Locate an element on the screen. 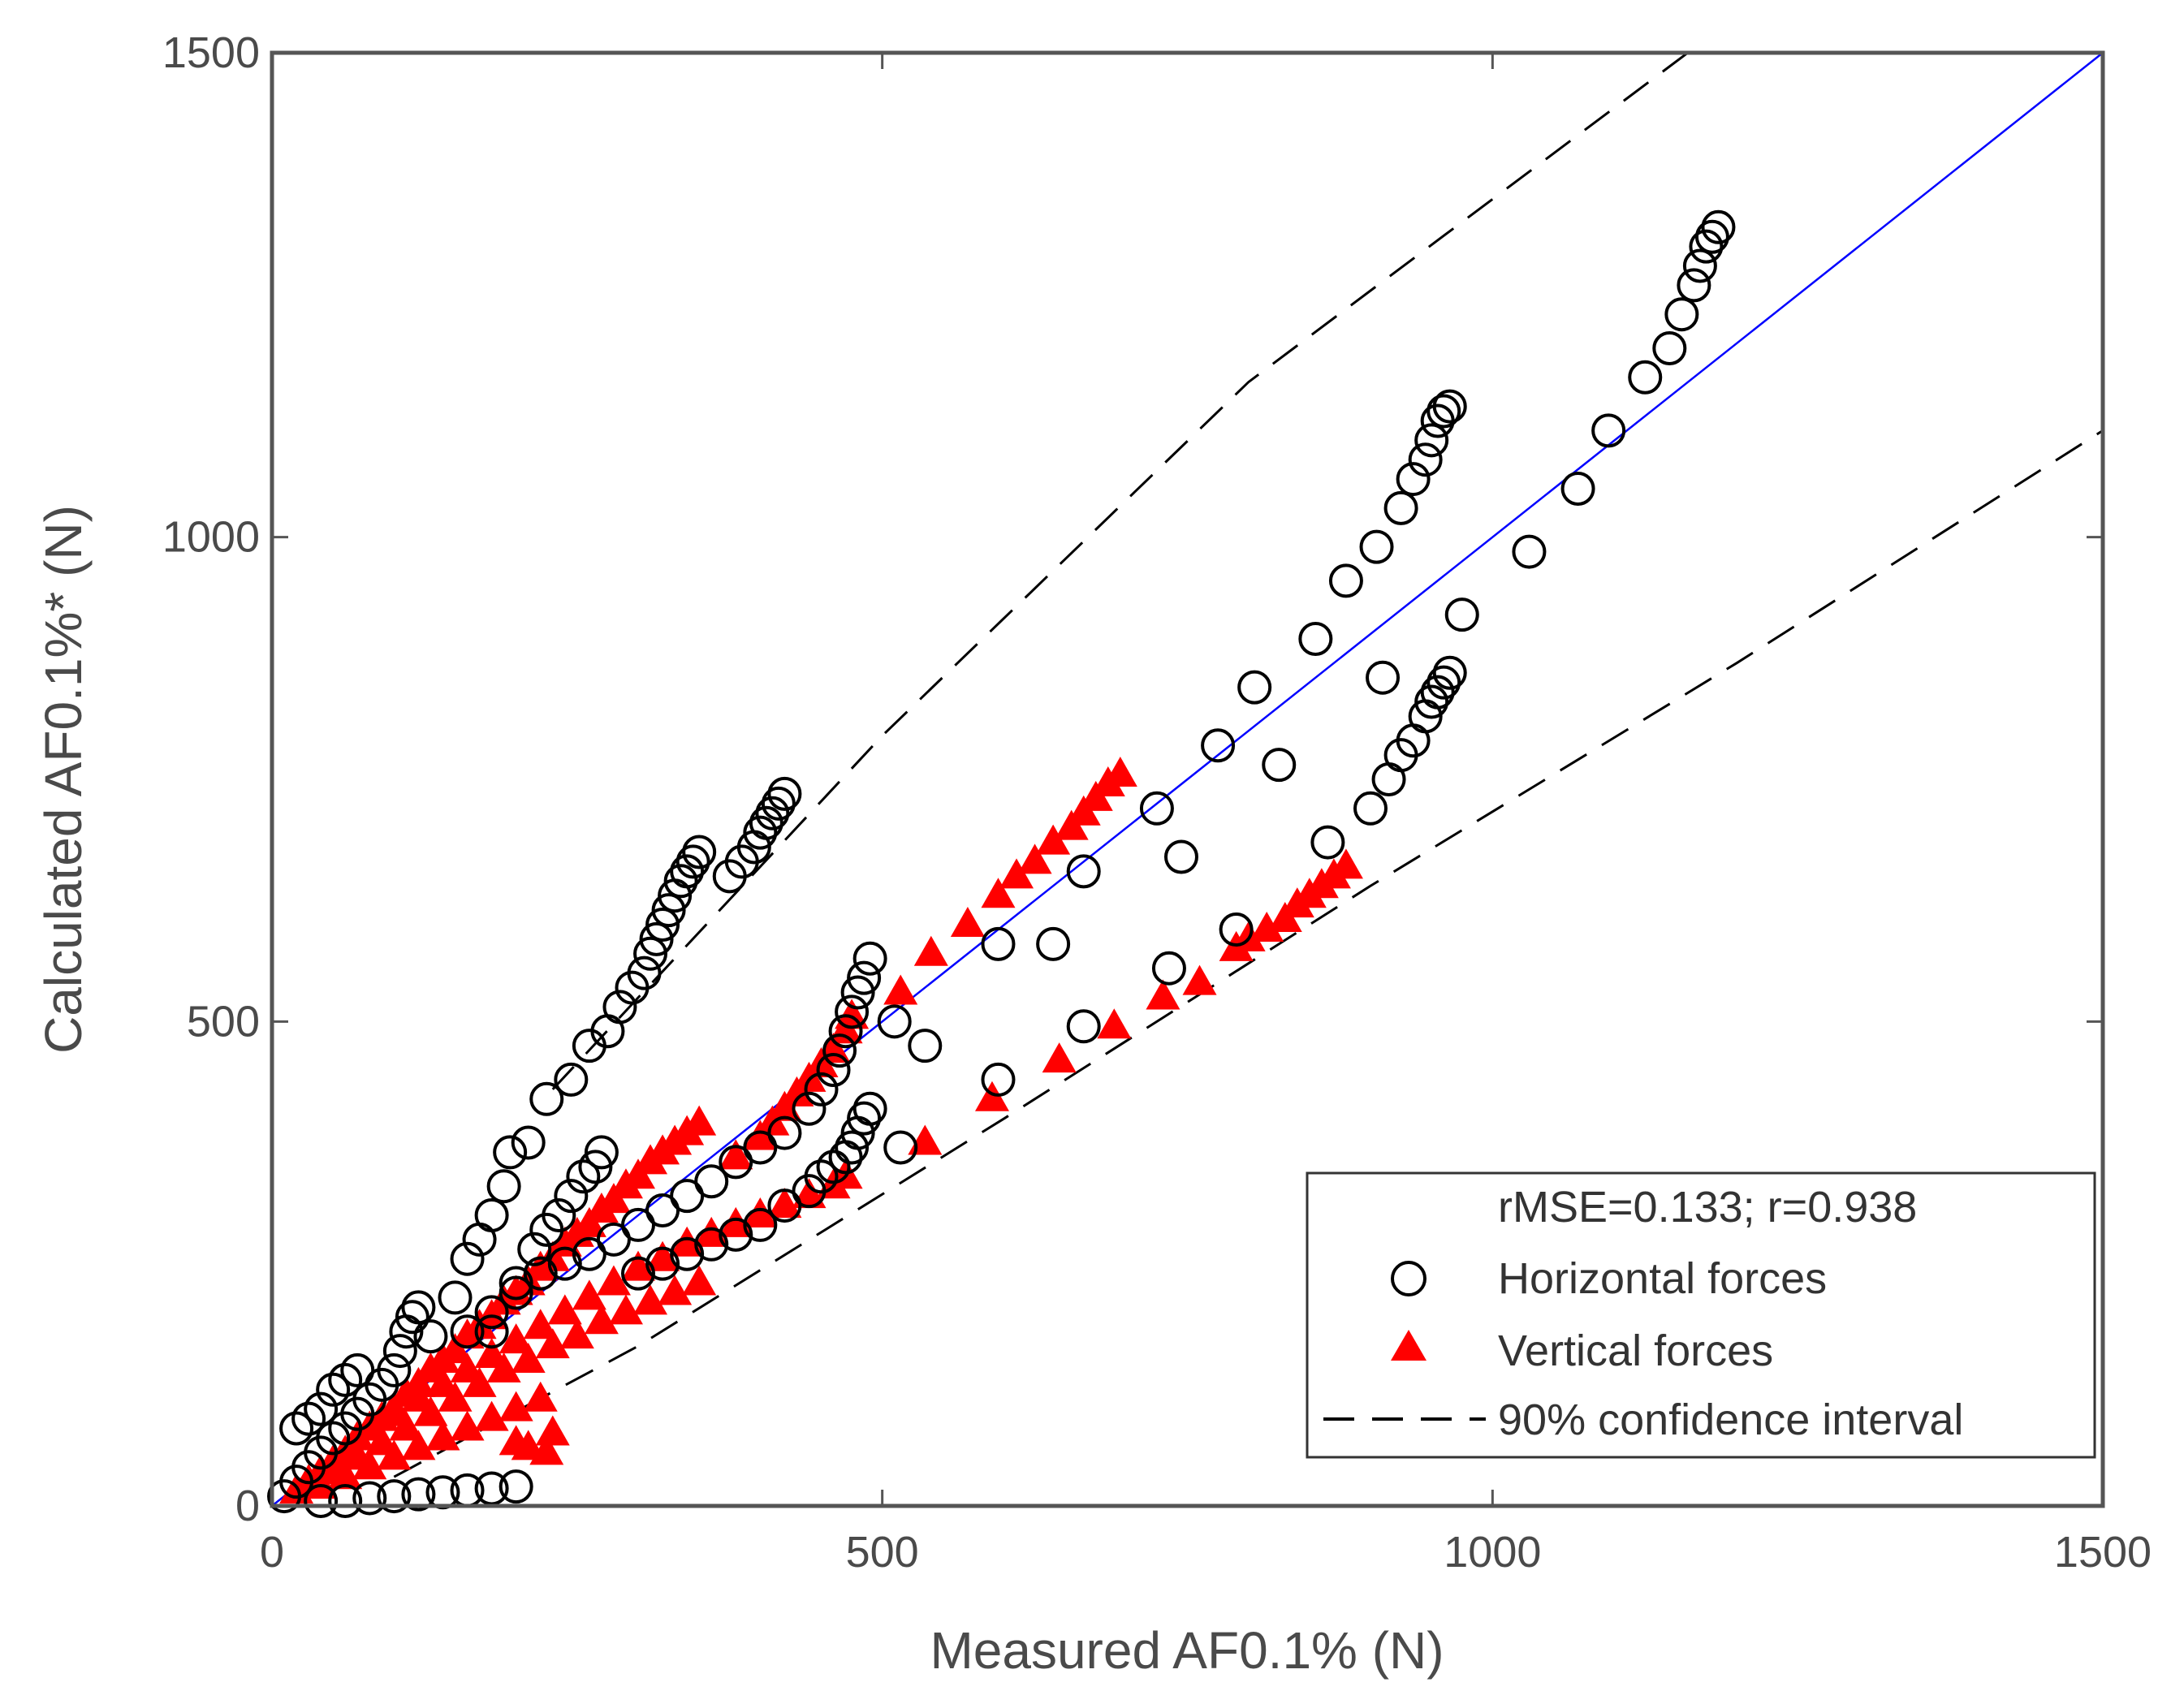  x-axis-label: Measured AF0.1% (N) is located at coordinates (1187, 1651).